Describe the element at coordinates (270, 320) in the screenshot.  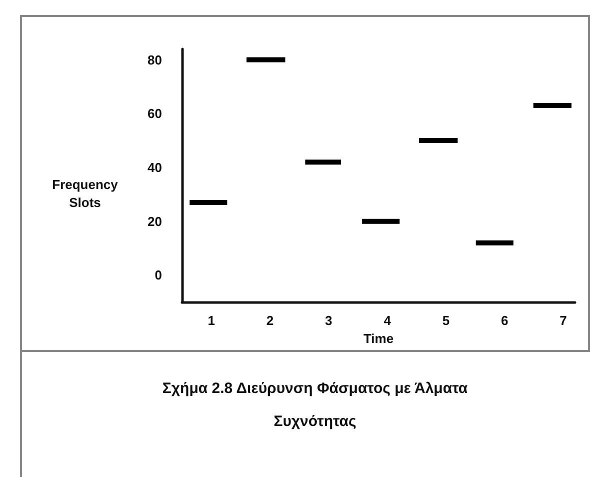
I see `x-tick-label: 2` at that location.